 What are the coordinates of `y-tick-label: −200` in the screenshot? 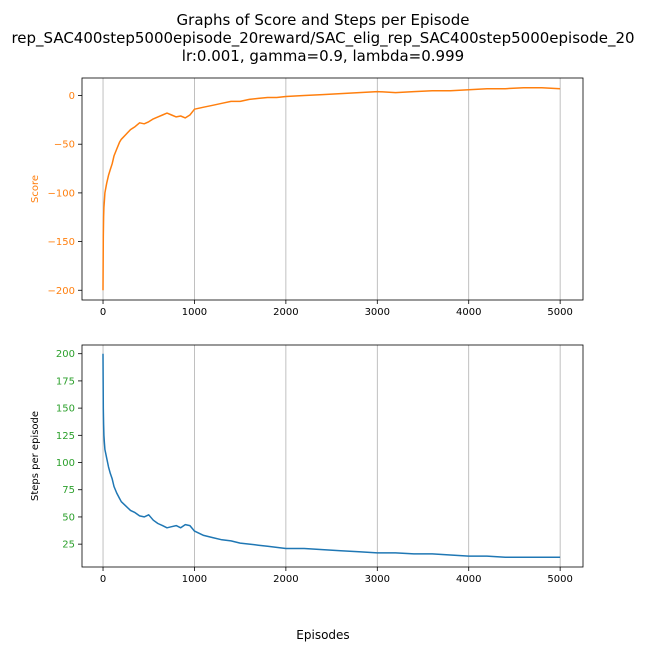 It's located at (61, 291).